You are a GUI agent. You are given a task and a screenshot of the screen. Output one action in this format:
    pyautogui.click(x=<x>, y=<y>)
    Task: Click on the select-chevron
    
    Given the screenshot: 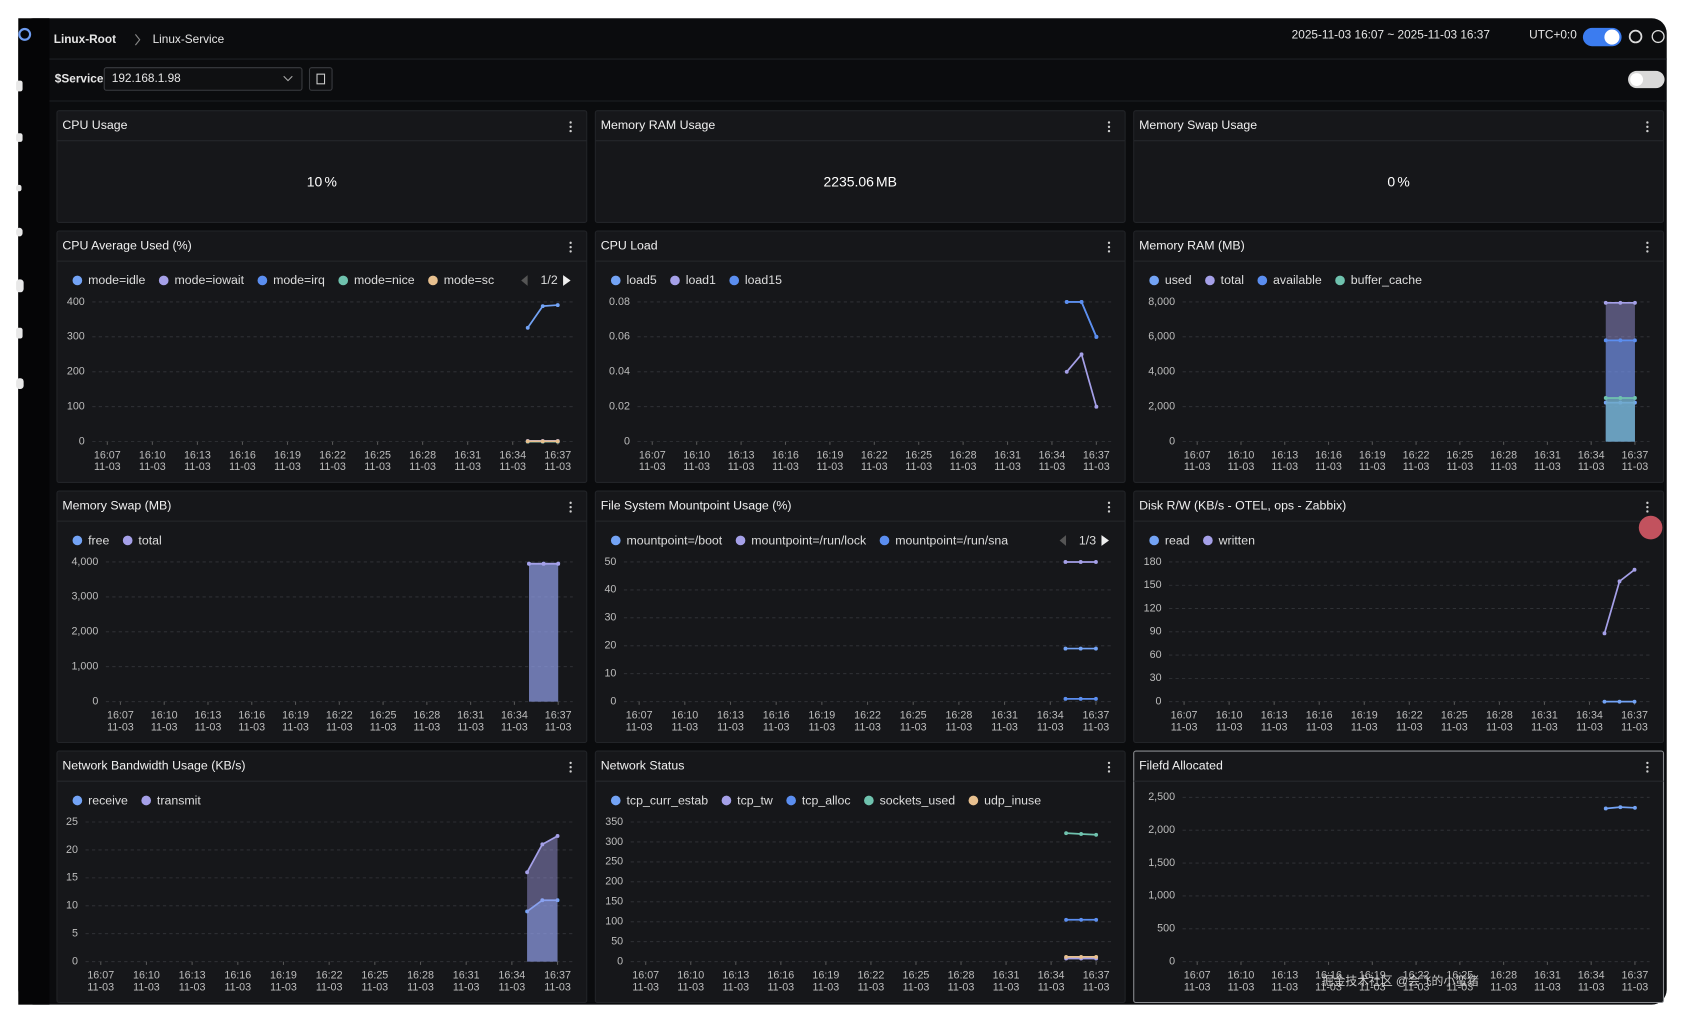 What is the action you would take?
    pyautogui.click(x=288, y=78)
    